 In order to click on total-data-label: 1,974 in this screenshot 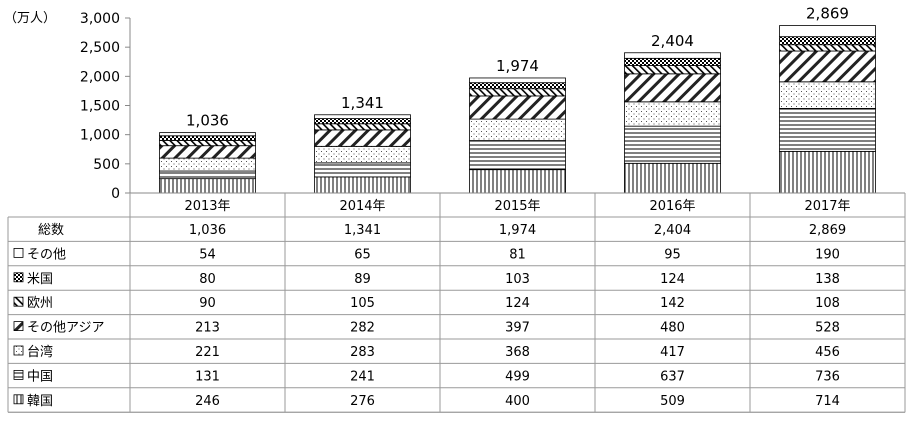, I will do `click(517, 66)`.